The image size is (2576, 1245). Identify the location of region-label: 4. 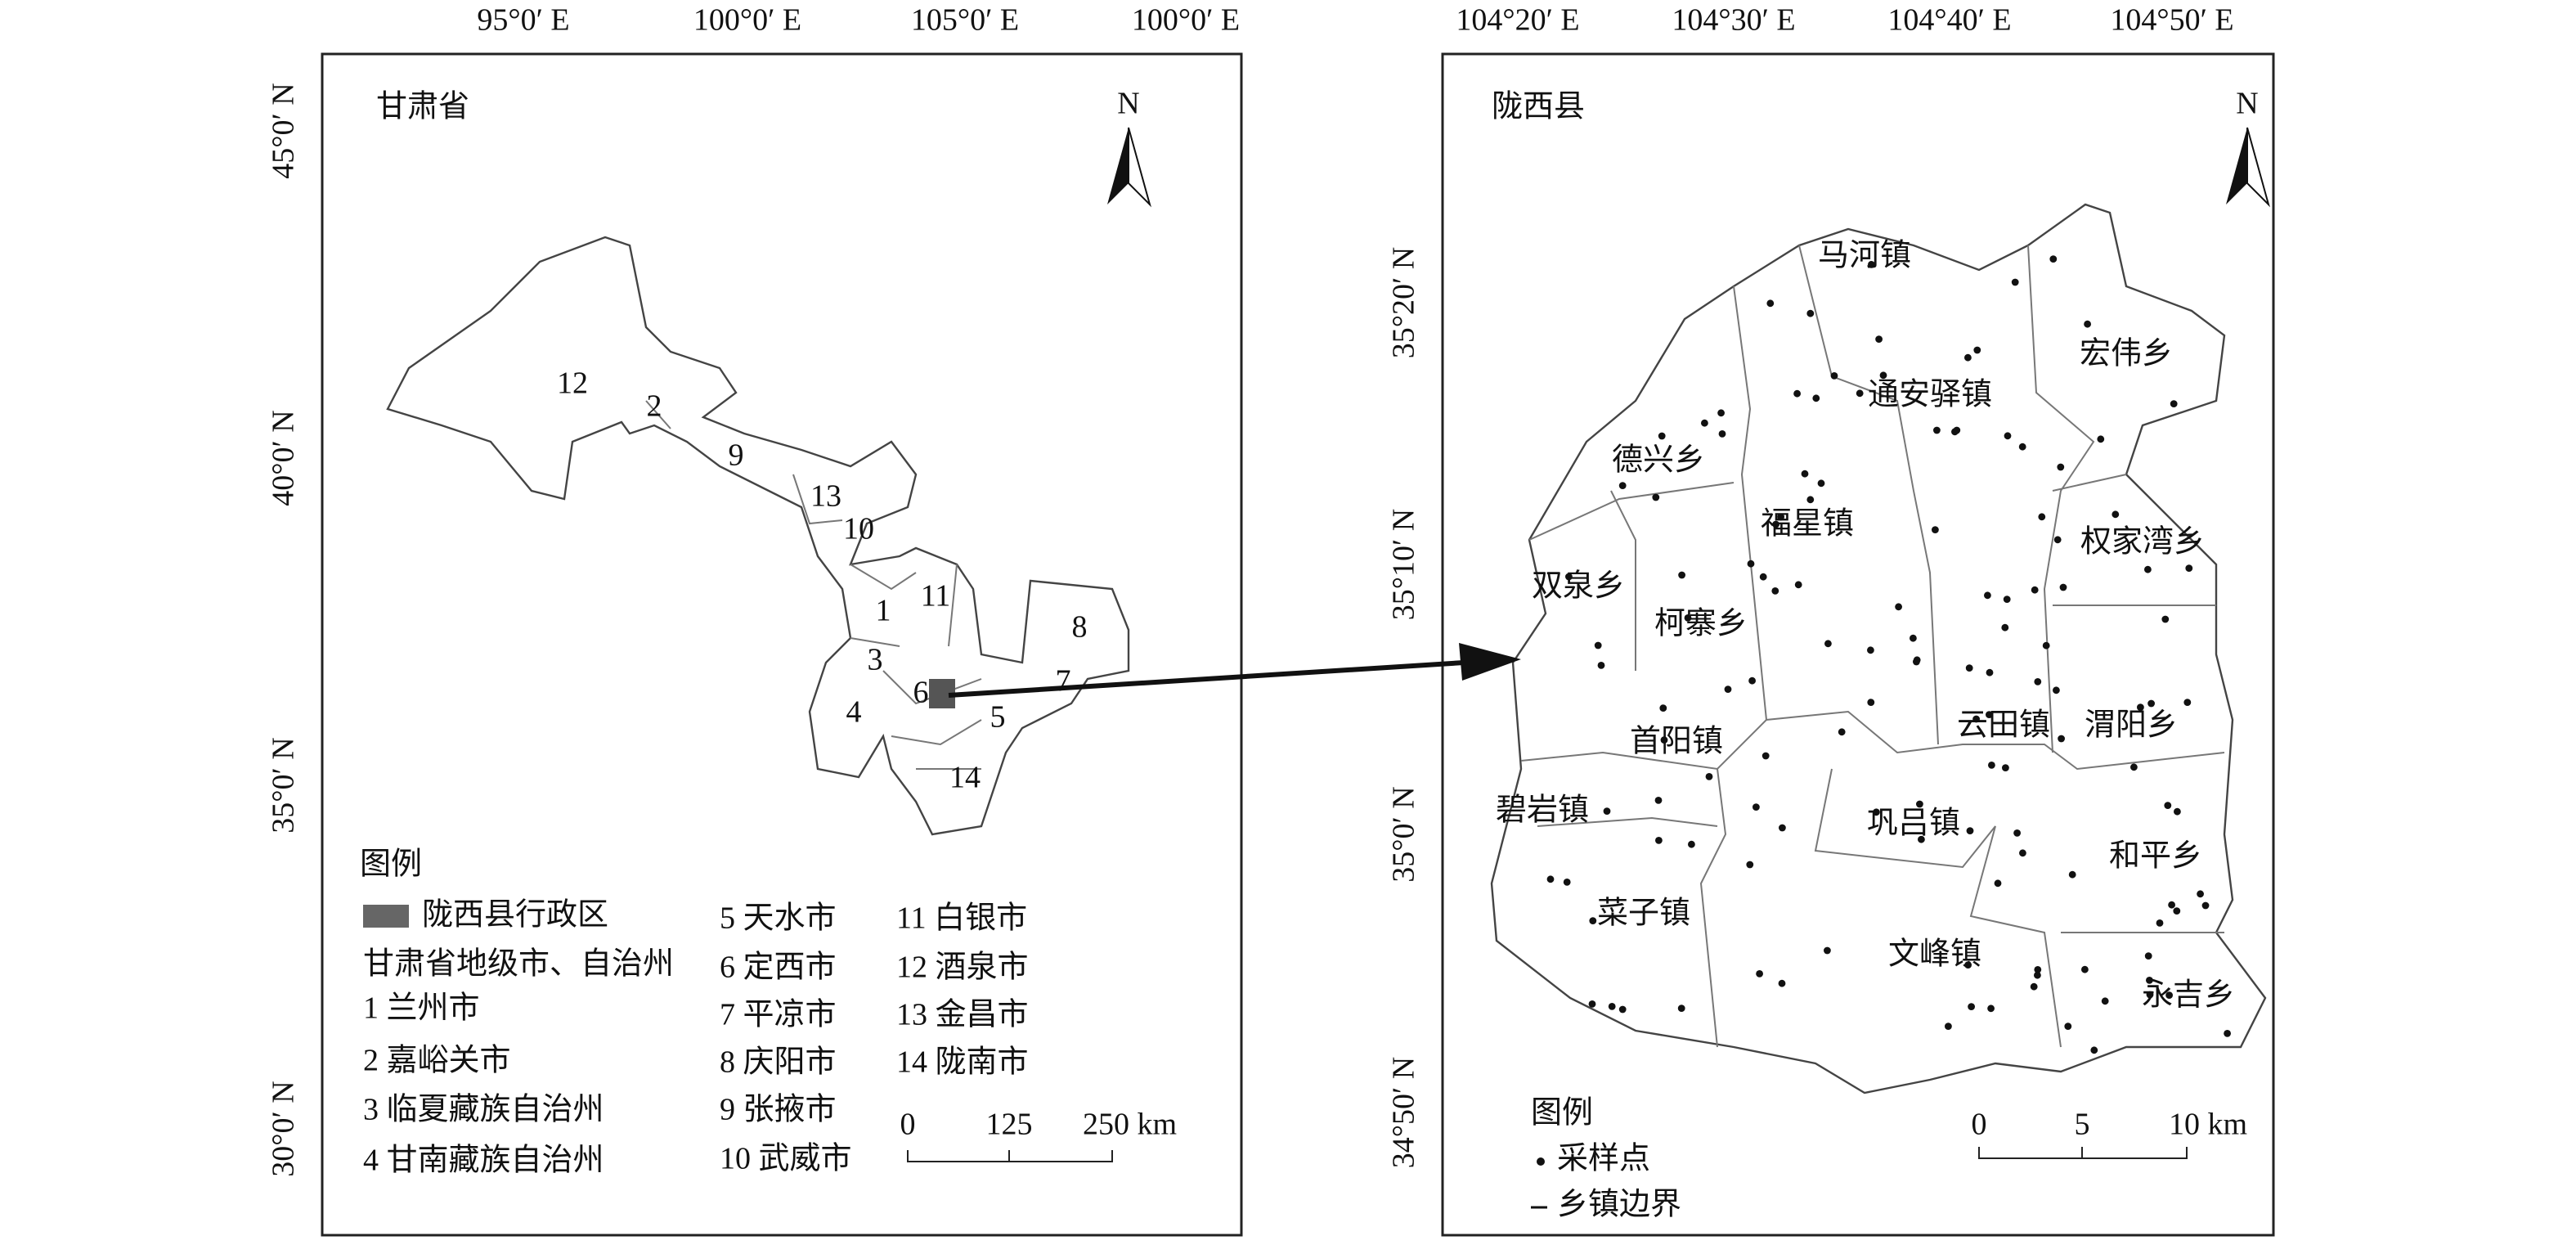
(854, 712).